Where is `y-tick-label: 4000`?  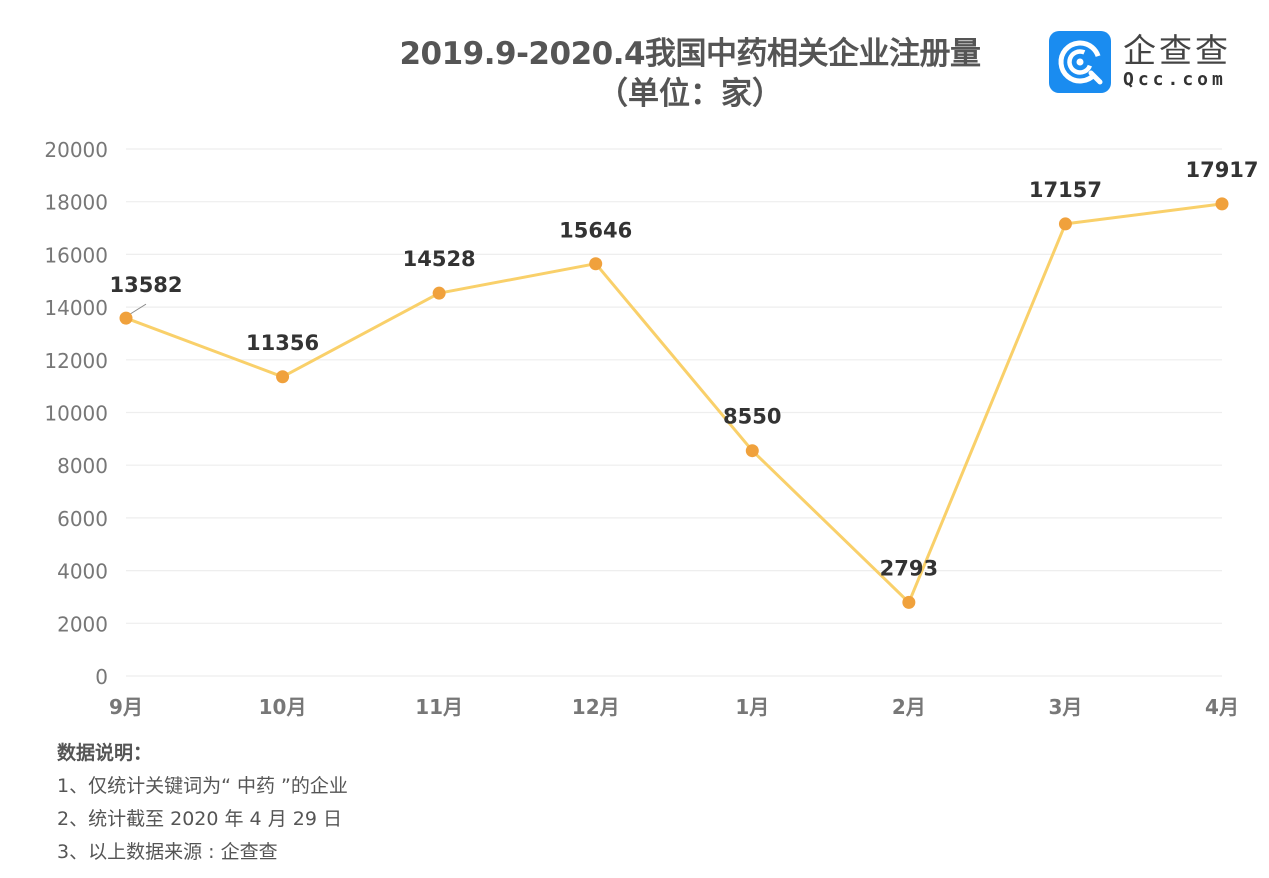 y-tick-label: 4000 is located at coordinates (82, 572).